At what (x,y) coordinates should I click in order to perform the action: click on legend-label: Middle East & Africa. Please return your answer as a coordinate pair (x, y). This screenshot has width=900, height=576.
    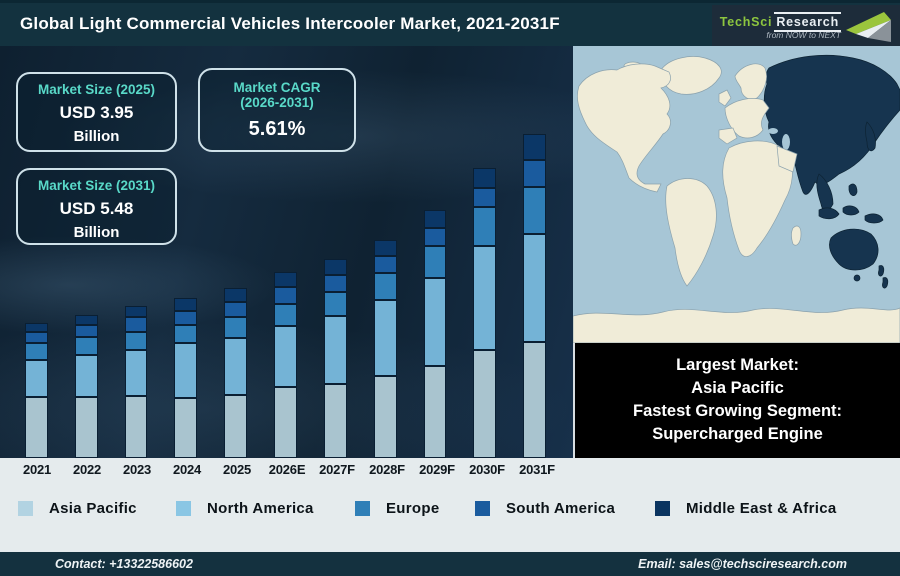
    Looking at the image, I should click on (761, 508).